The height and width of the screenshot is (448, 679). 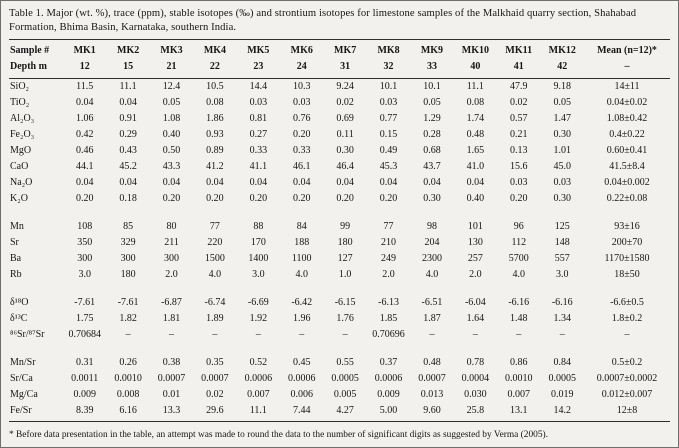 I want to click on mean-cell: 18±50, so click(x=627, y=274).